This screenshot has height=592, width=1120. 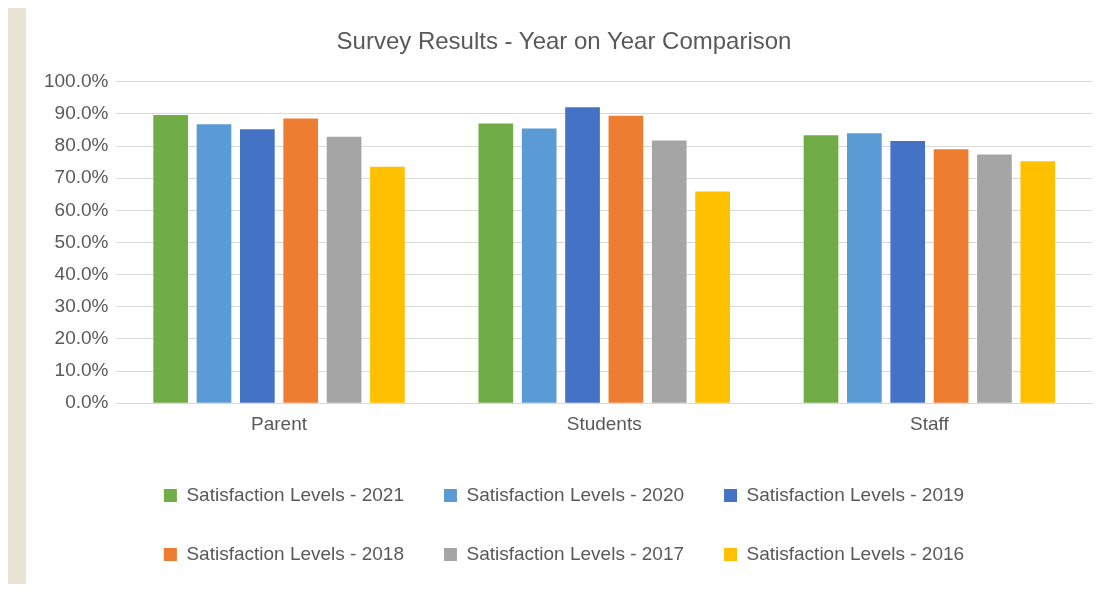 I want to click on y-tick-label: 90.0%, so click(x=81, y=113).